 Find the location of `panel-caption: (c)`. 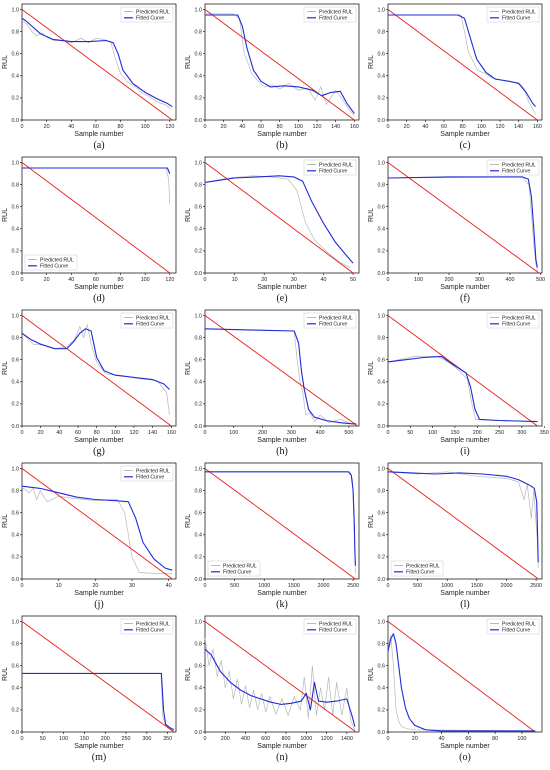

panel-caption: (c) is located at coordinates (464, 145).